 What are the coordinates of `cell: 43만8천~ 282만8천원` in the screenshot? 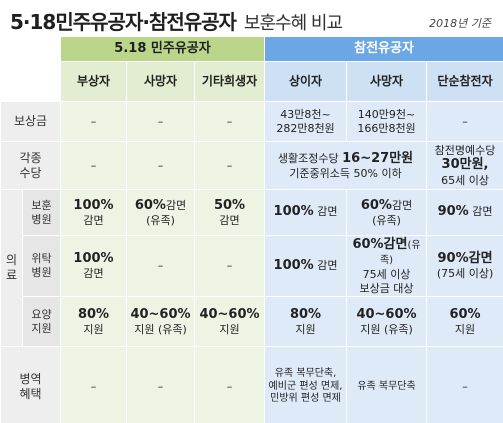 It's located at (306, 121).